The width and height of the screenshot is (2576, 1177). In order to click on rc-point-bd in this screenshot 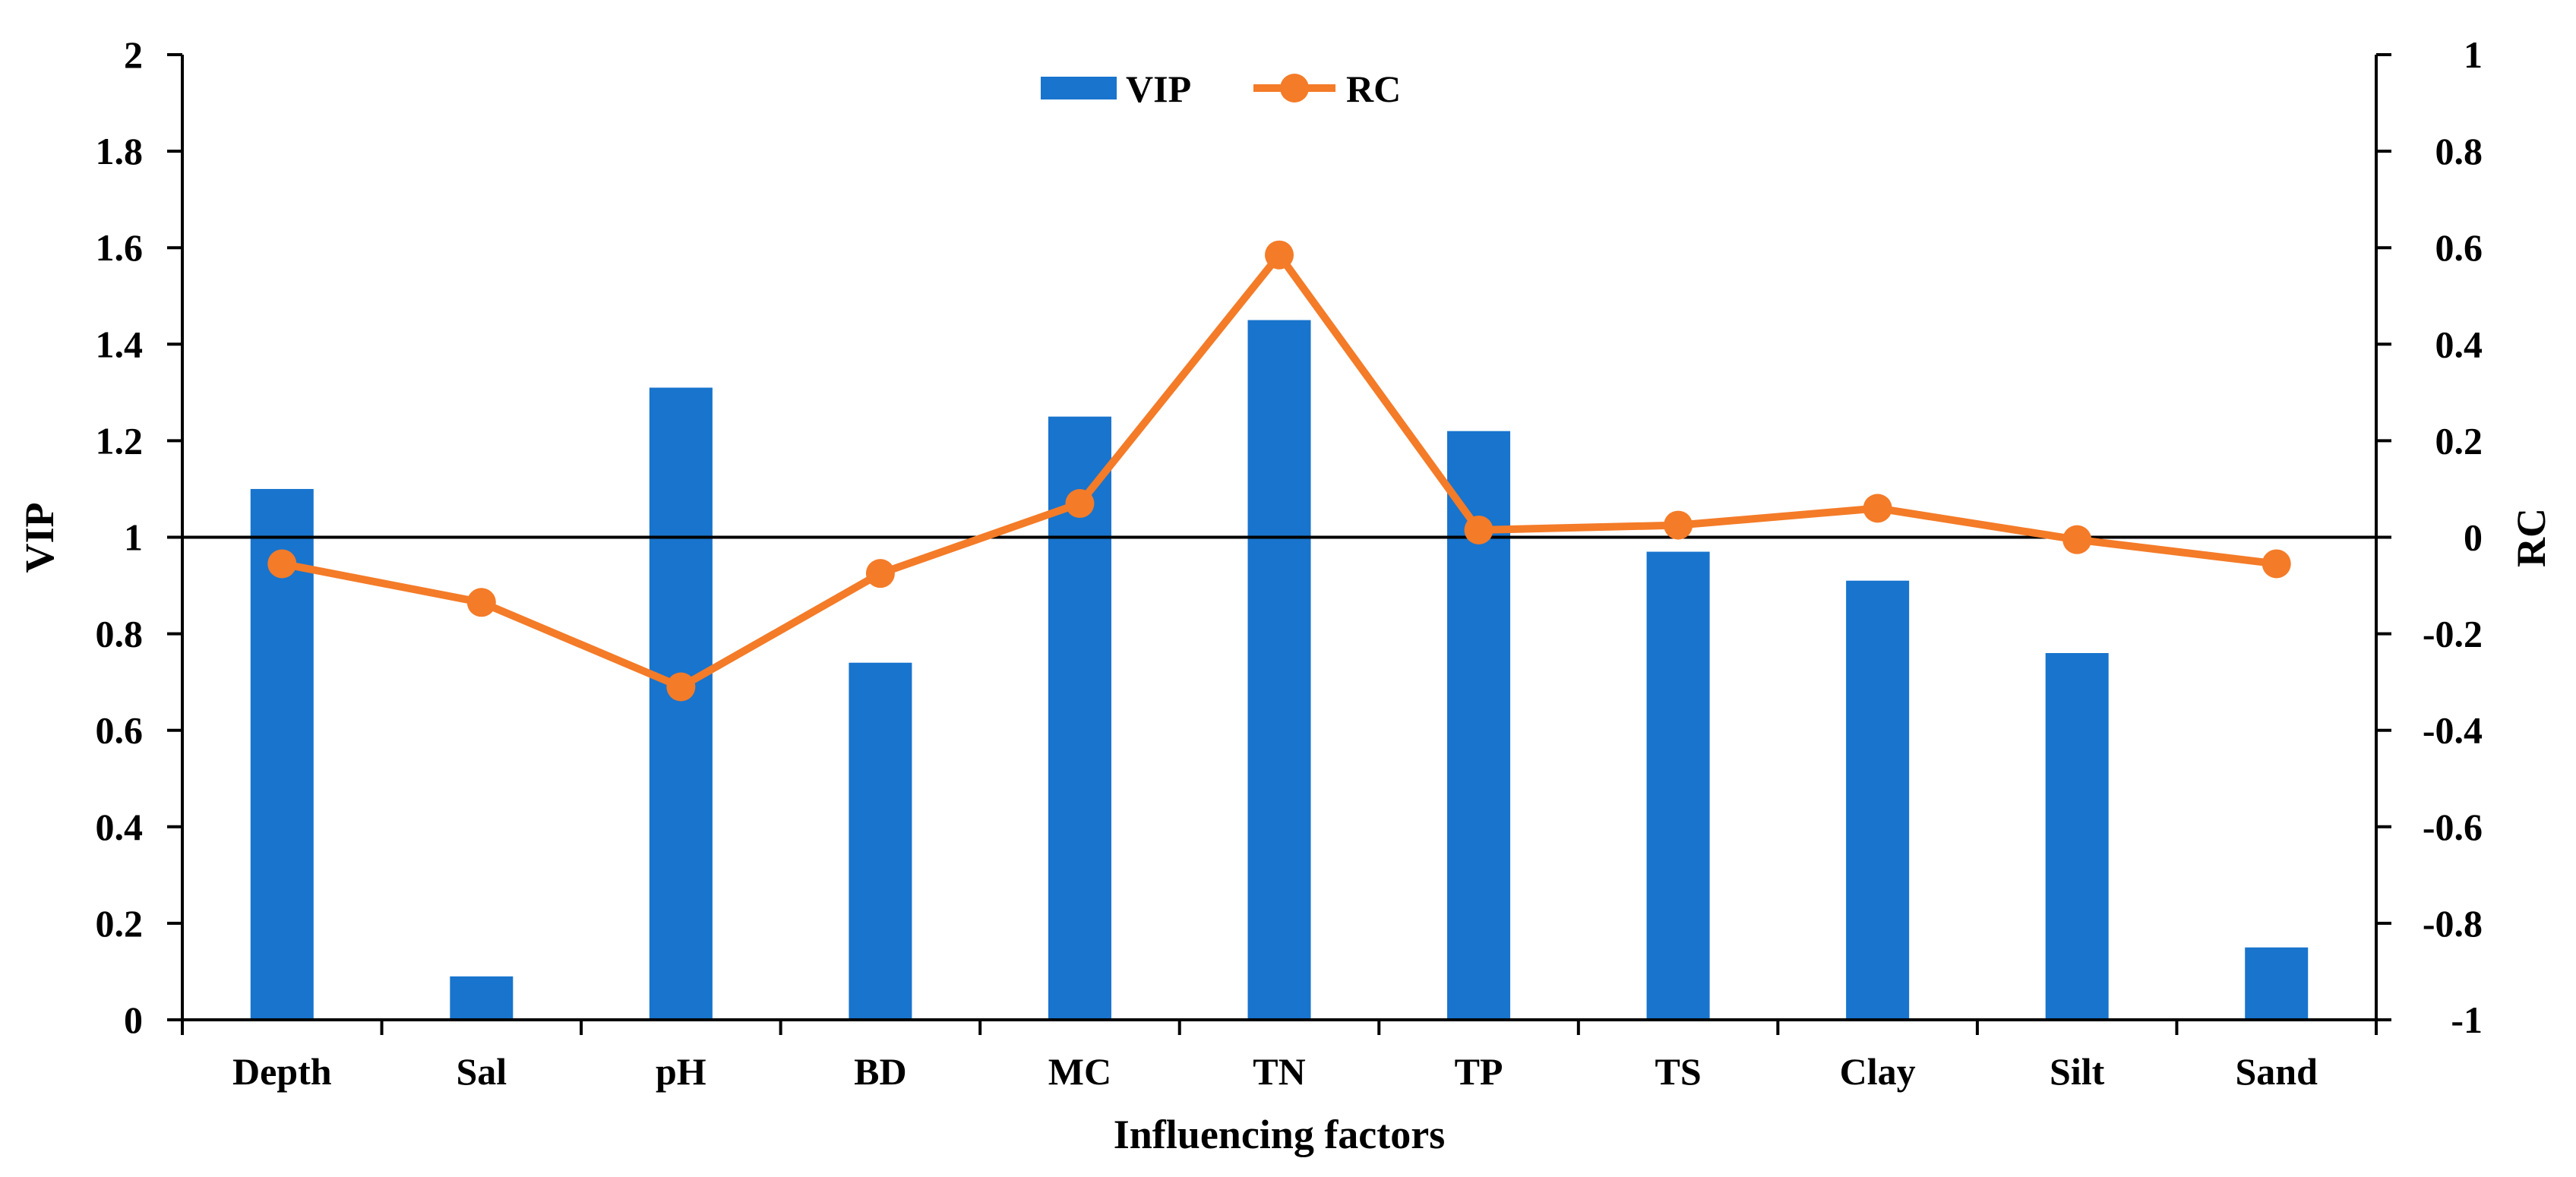, I will do `click(880, 573)`.